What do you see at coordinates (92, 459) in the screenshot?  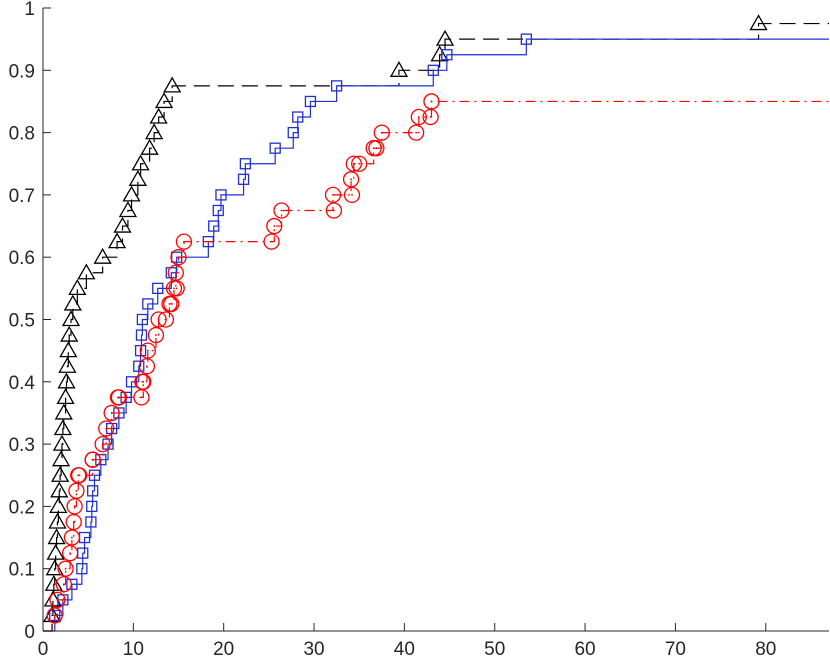 I see `series-3-extra-point-2-dot` at bounding box center [92, 459].